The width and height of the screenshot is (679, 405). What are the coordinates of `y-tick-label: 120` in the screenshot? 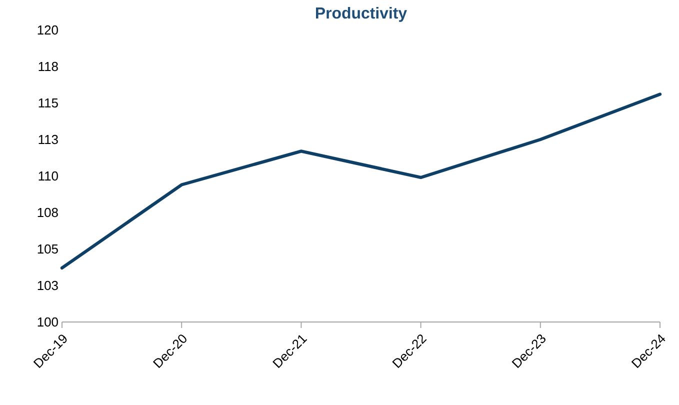 It's located at (48, 30).